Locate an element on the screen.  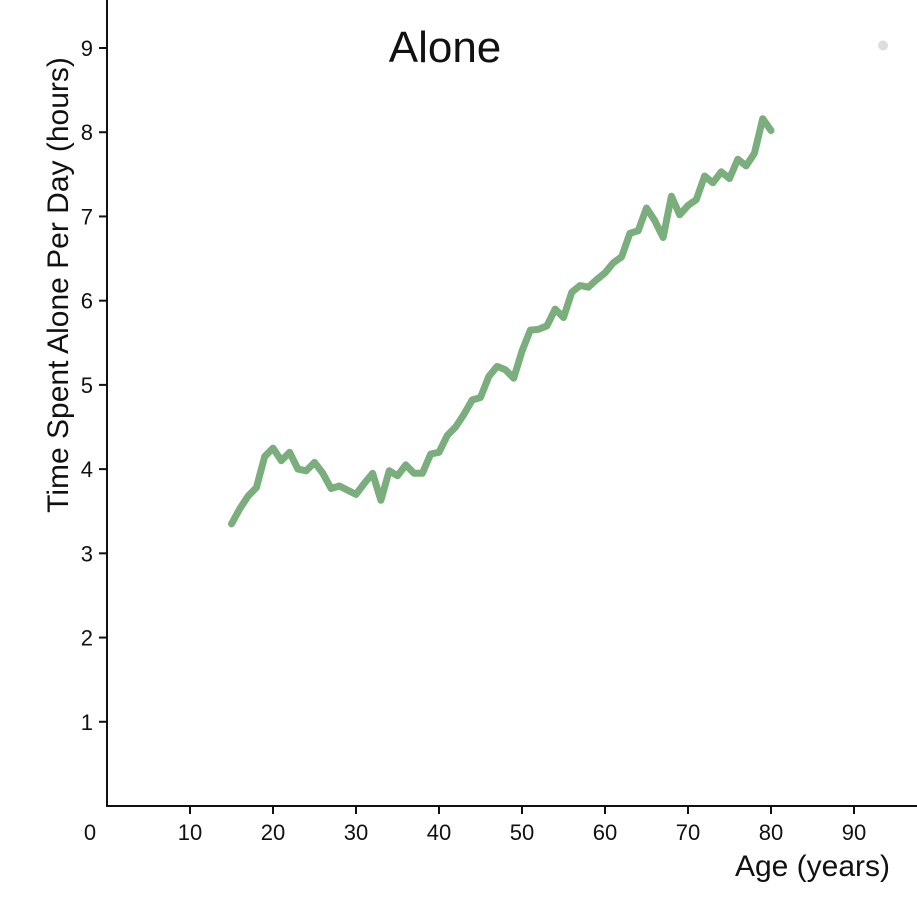
data-point is located at coordinates (883, 45).